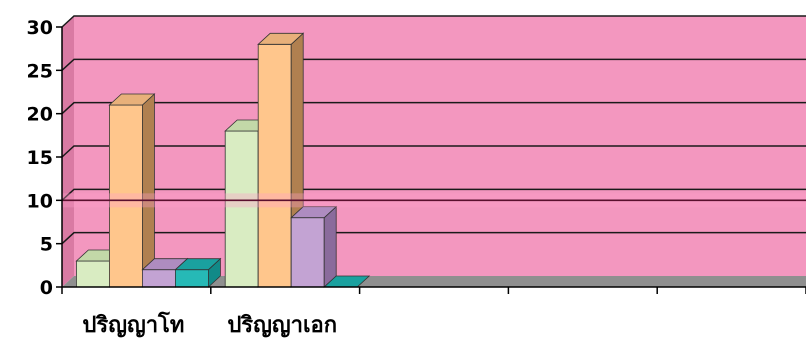 The width and height of the screenshot is (806, 338). I want to click on y-tick-label: 25, so click(40, 71).